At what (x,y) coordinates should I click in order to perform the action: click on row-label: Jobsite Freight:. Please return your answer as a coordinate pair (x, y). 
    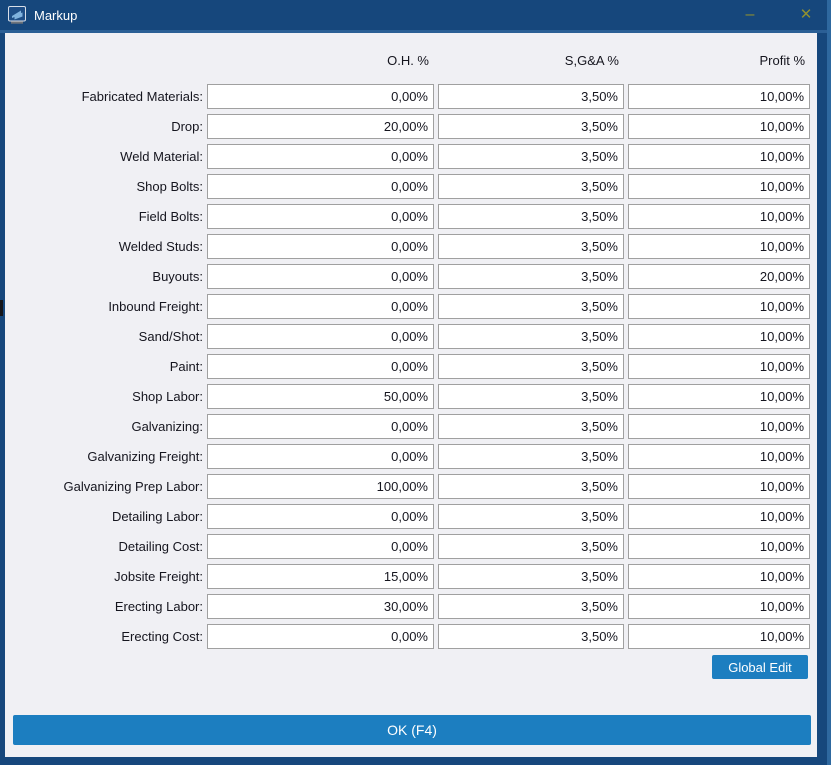
    Looking at the image, I should click on (158, 576).